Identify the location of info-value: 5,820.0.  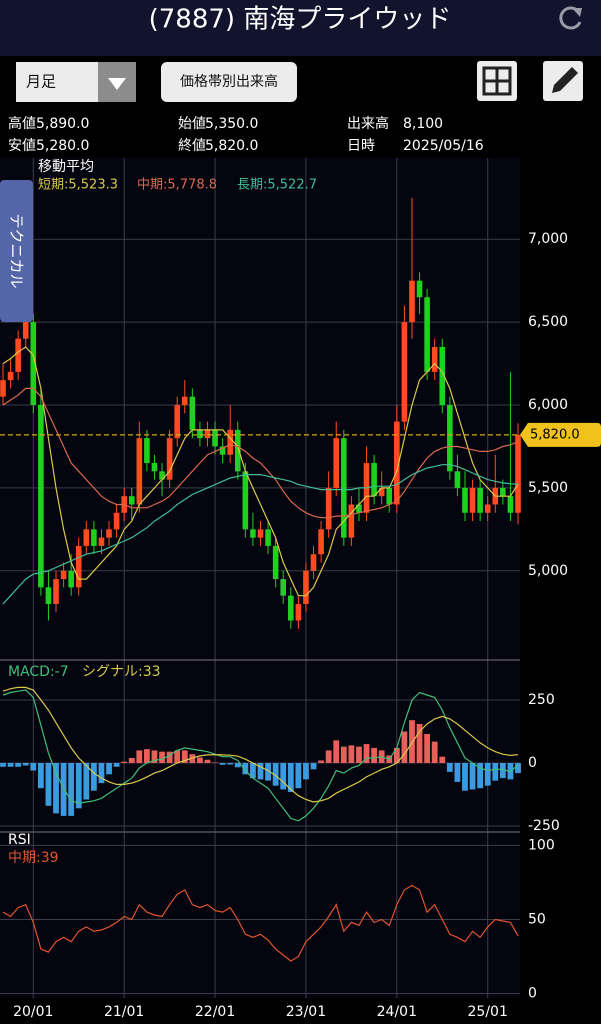
(231, 146).